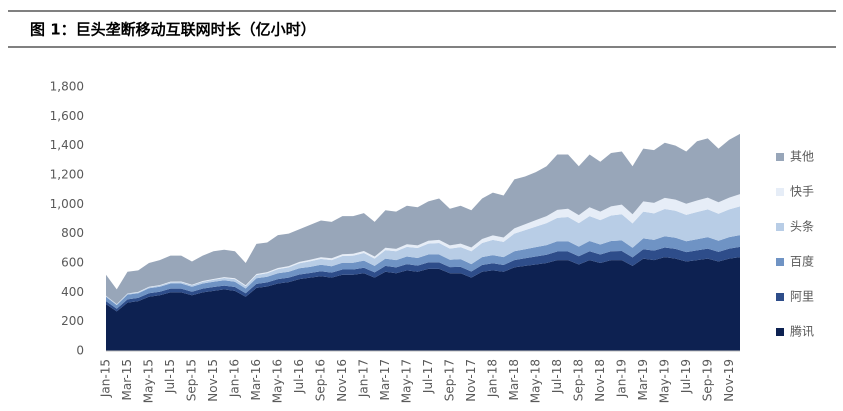  Describe the element at coordinates (492, 378) in the screenshot. I see `x-tick-label: Jan-18` at that location.